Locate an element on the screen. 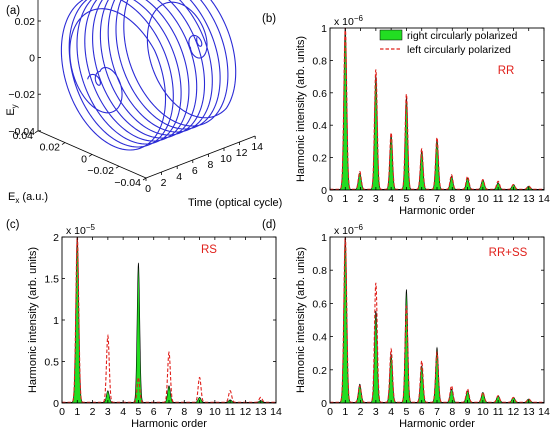 This screenshot has height=435, width=550. ey-tick-label: −0.04 is located at coordinates (21, 132).